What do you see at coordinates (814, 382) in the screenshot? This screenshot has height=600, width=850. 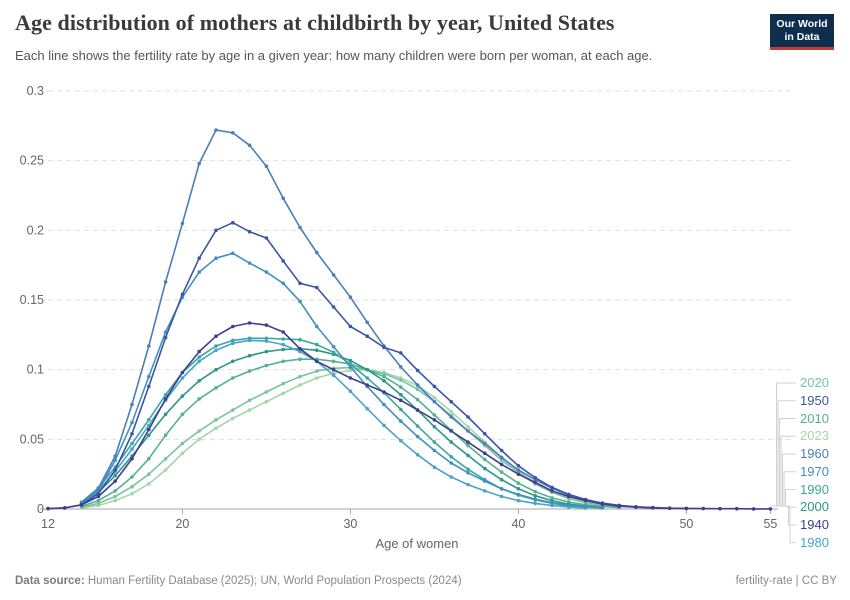 I see `legend-item-2020: 2020` at bounding box center [814, 382].